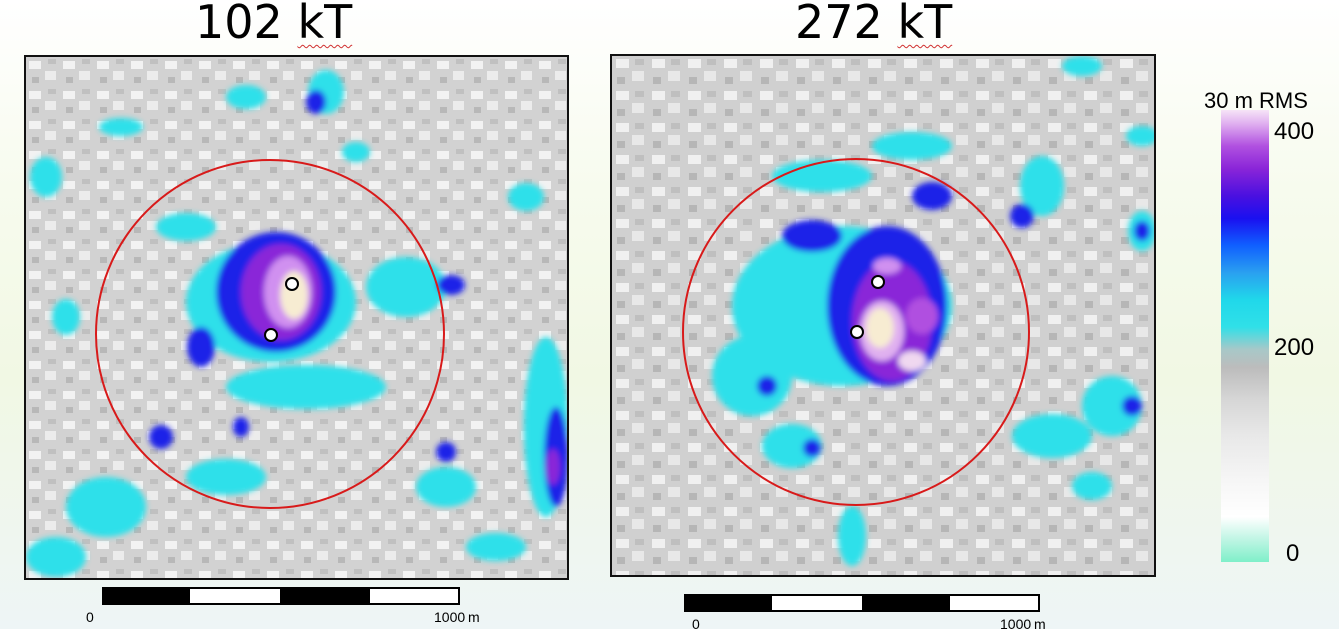 This screenshot has width=1339, height=632. What do you see at coordinates (839, 24) in the screenshot?
I see `panel-2-title-value: 272` at bounding box center [839, 24].